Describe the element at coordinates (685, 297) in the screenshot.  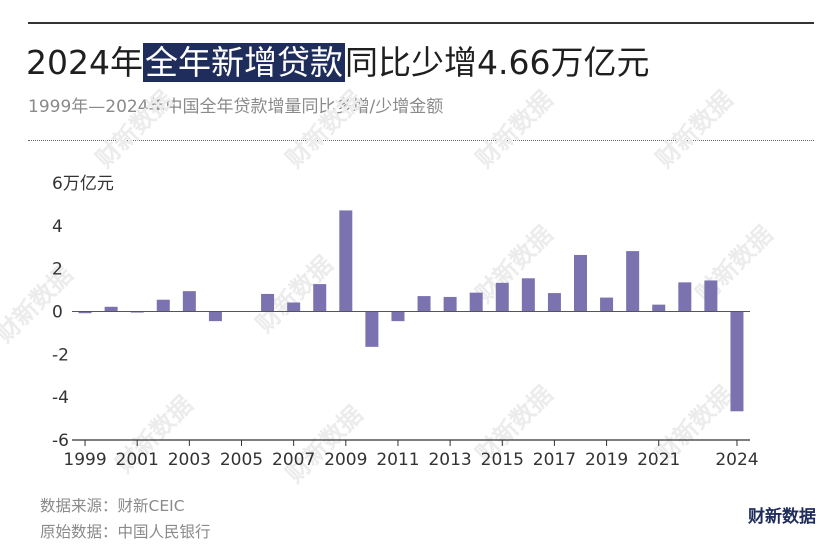
I see `bar-2022` at that location.